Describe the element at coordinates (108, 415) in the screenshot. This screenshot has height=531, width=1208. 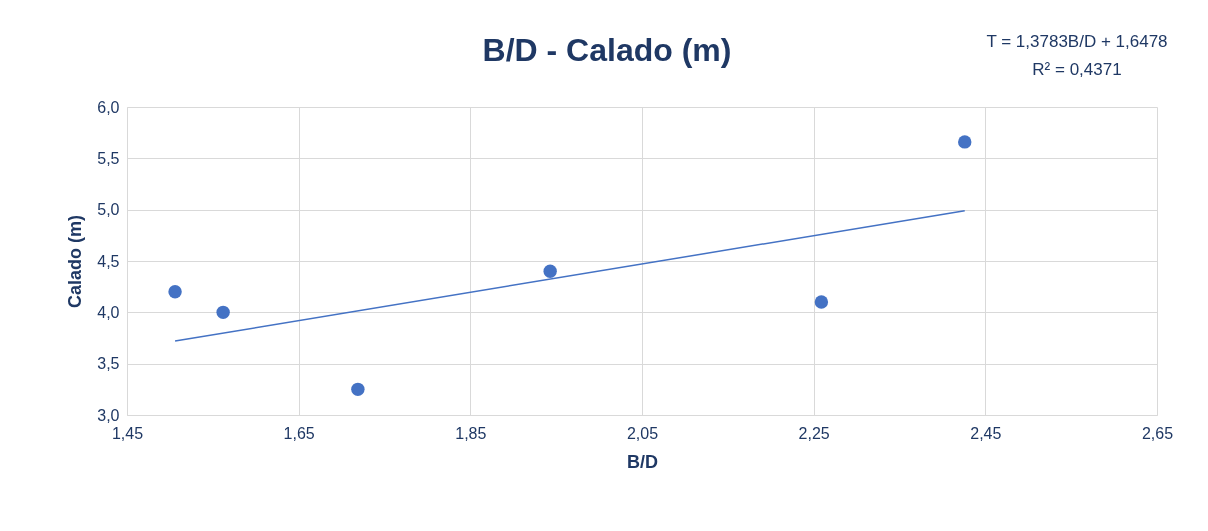
I see `y-tick-label: 3,0` at that location.